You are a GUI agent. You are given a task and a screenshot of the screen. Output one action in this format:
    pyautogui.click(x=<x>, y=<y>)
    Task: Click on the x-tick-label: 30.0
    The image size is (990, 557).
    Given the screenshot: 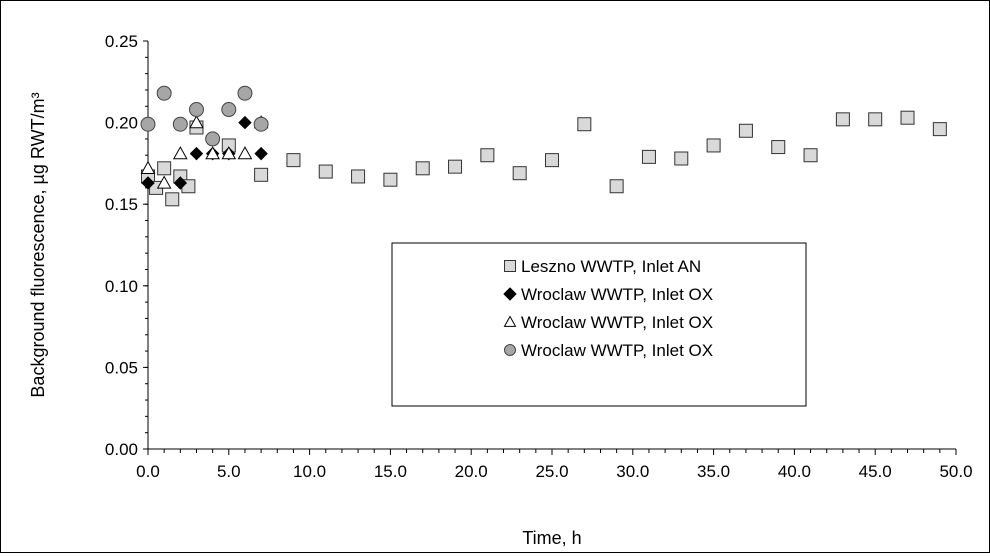 What is the action you would take?
    pyautogui.click(x=632, y=471)
    